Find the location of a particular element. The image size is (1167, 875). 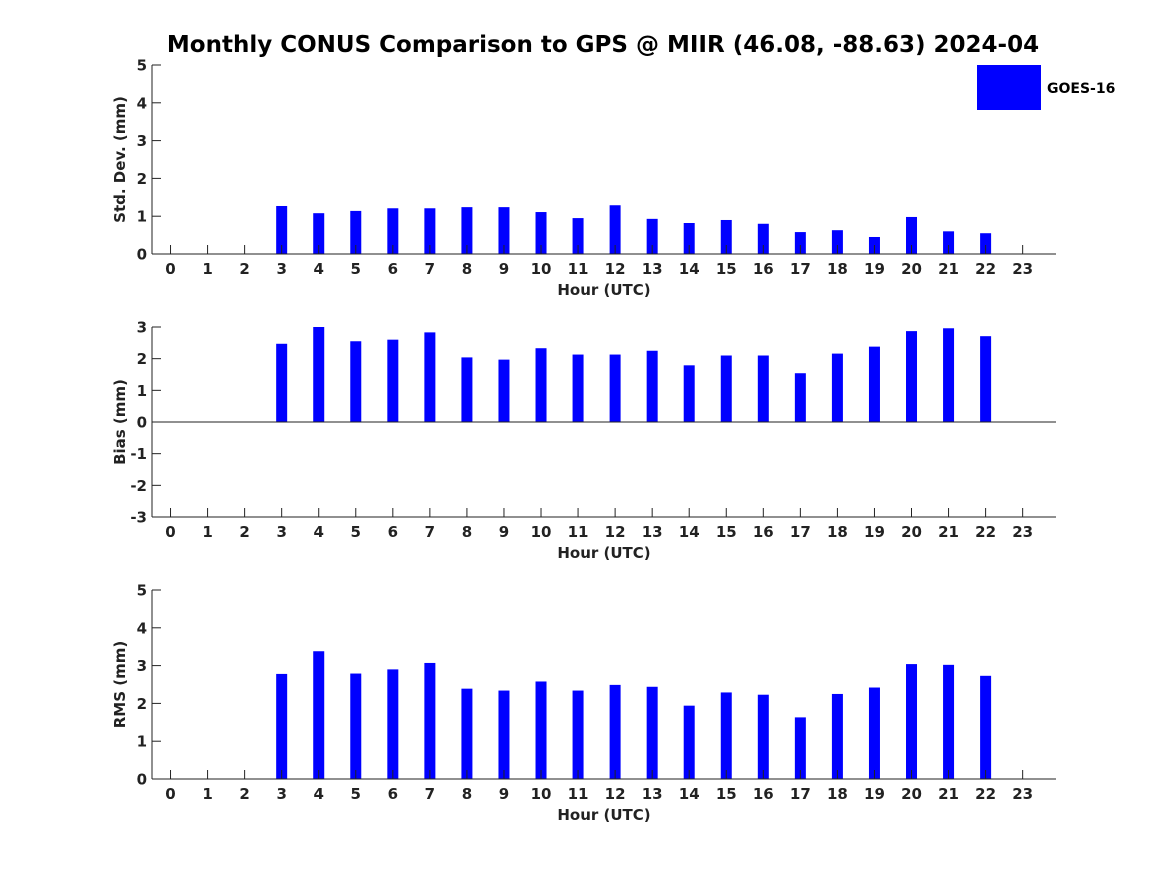

std-dev-x-tick-label: 18 is located at coordinates (837, 269).